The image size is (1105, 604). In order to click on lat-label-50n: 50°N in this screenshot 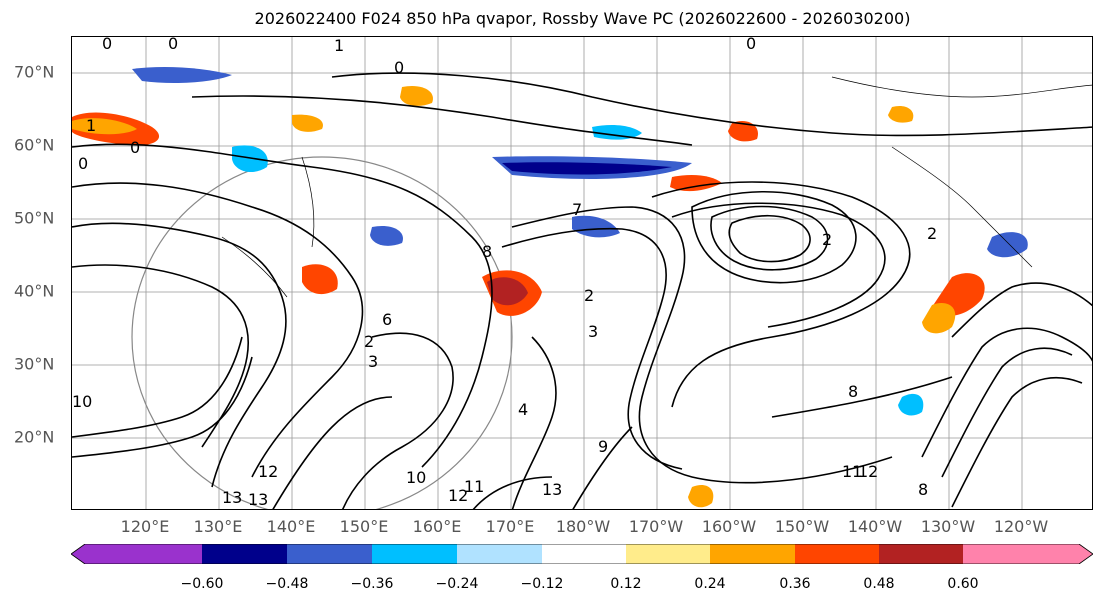, I will do `click(34, 218)`.